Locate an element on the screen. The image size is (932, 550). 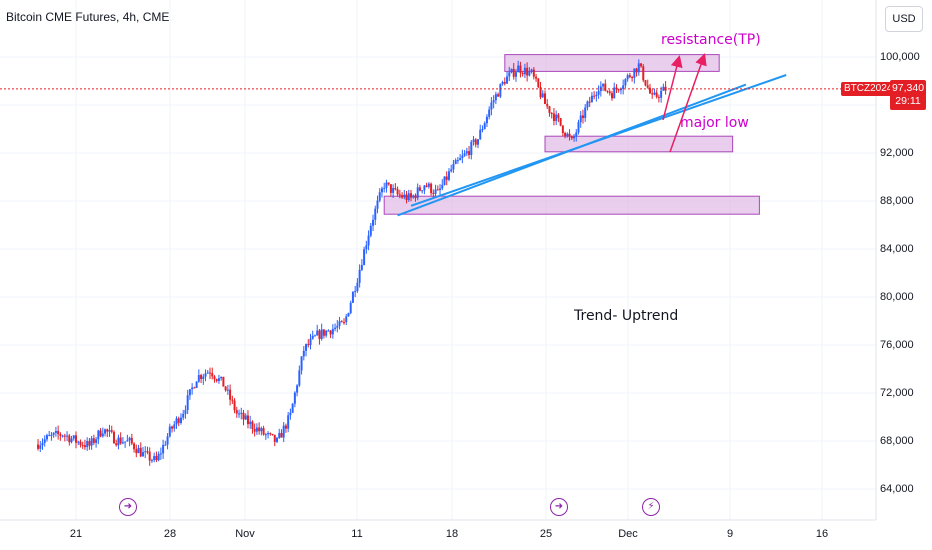
bar-countdown: 29:11 is located at coordinates (908, 101).